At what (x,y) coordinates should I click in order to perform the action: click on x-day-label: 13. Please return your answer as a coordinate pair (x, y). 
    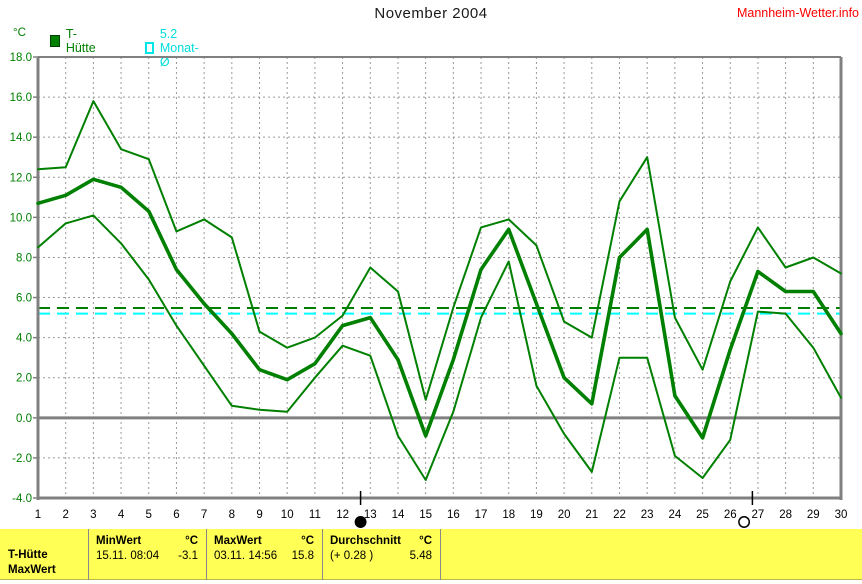
    Looking at the image, I should click on (370, 515).